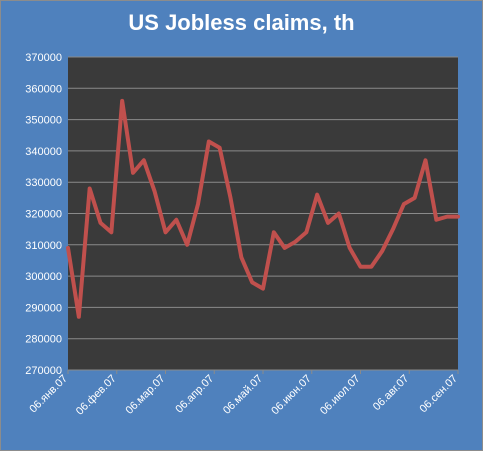 This screenshot has width=483, height=451. What do you see at coordinates (96, 395) in the screenshot?
I see `x-tick-label-1: 06.фев.07` at bounding box center [96, 395].